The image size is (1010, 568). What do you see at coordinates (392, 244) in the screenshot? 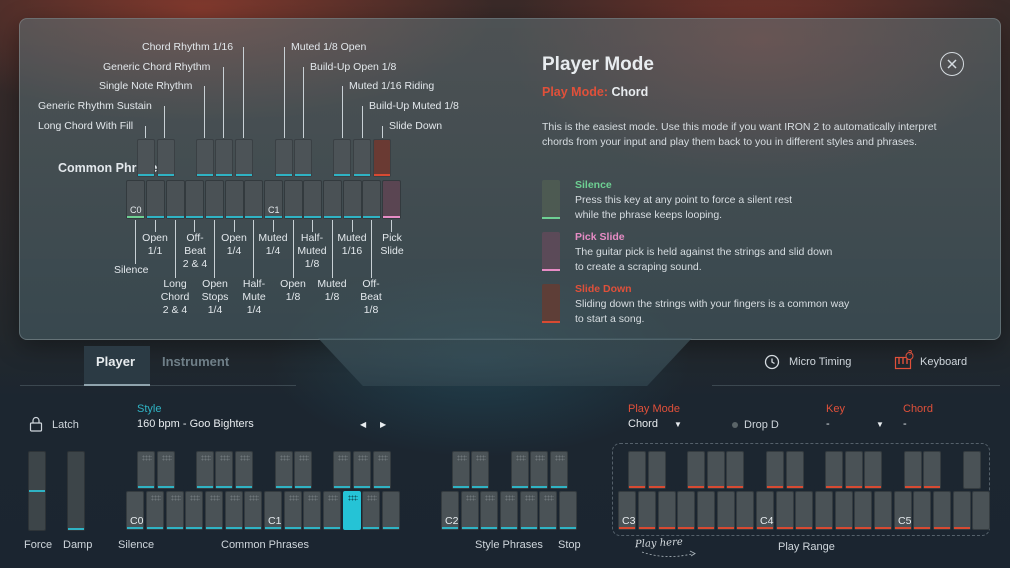
I see `label-pick-slide: Pick Slide` at bounding box center [392, 244].